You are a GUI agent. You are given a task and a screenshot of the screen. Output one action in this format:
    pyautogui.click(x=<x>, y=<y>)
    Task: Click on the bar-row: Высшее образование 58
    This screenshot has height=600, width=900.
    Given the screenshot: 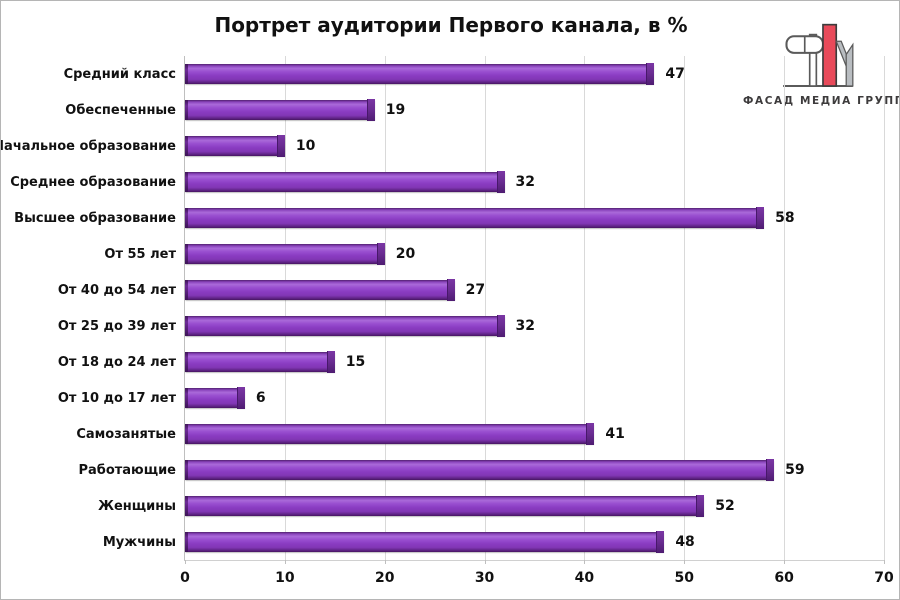 What is the action you would take?
    pyautogui.click(x=449, y=218)
    